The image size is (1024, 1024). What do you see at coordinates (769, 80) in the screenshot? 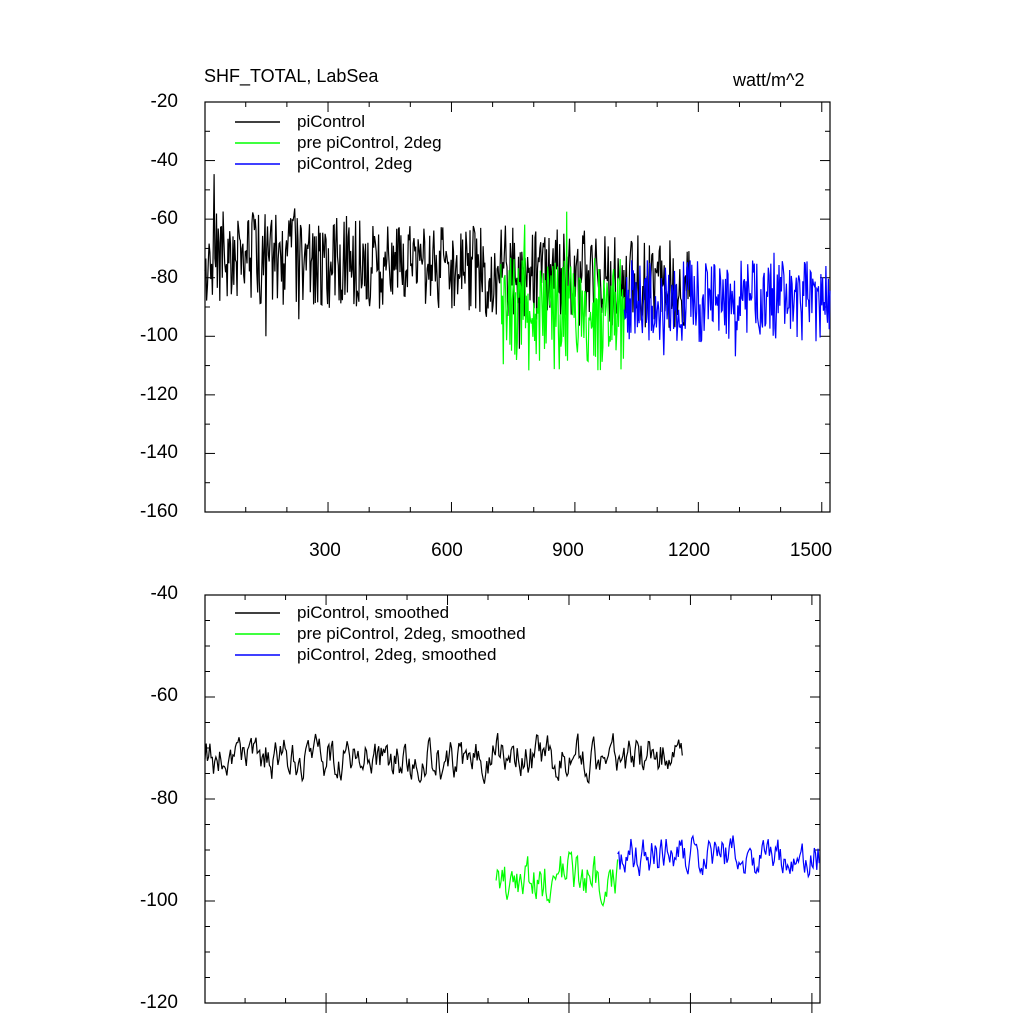
I see `chart-units-label: watt/m^2` at bounding box center [769, 80].